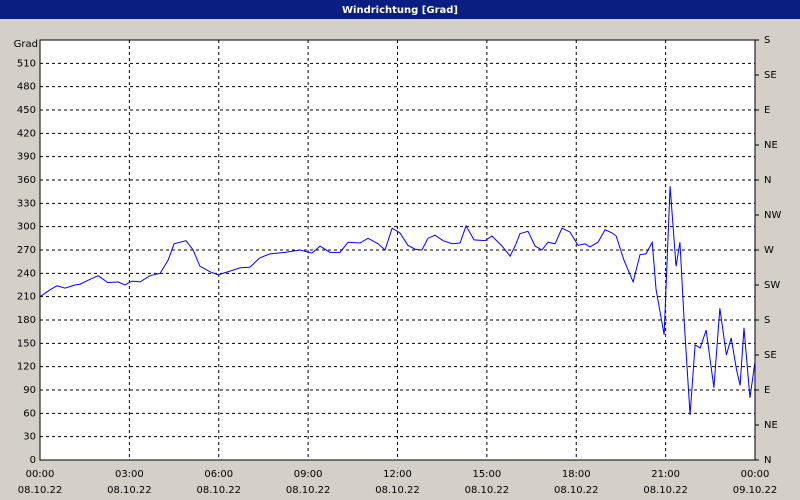 Image resolution: width=800 pixels, height=500 pixels. Describe the element at coordinates (29, 390) in the screenshot. I see `y-tick-label: 90` at that location.